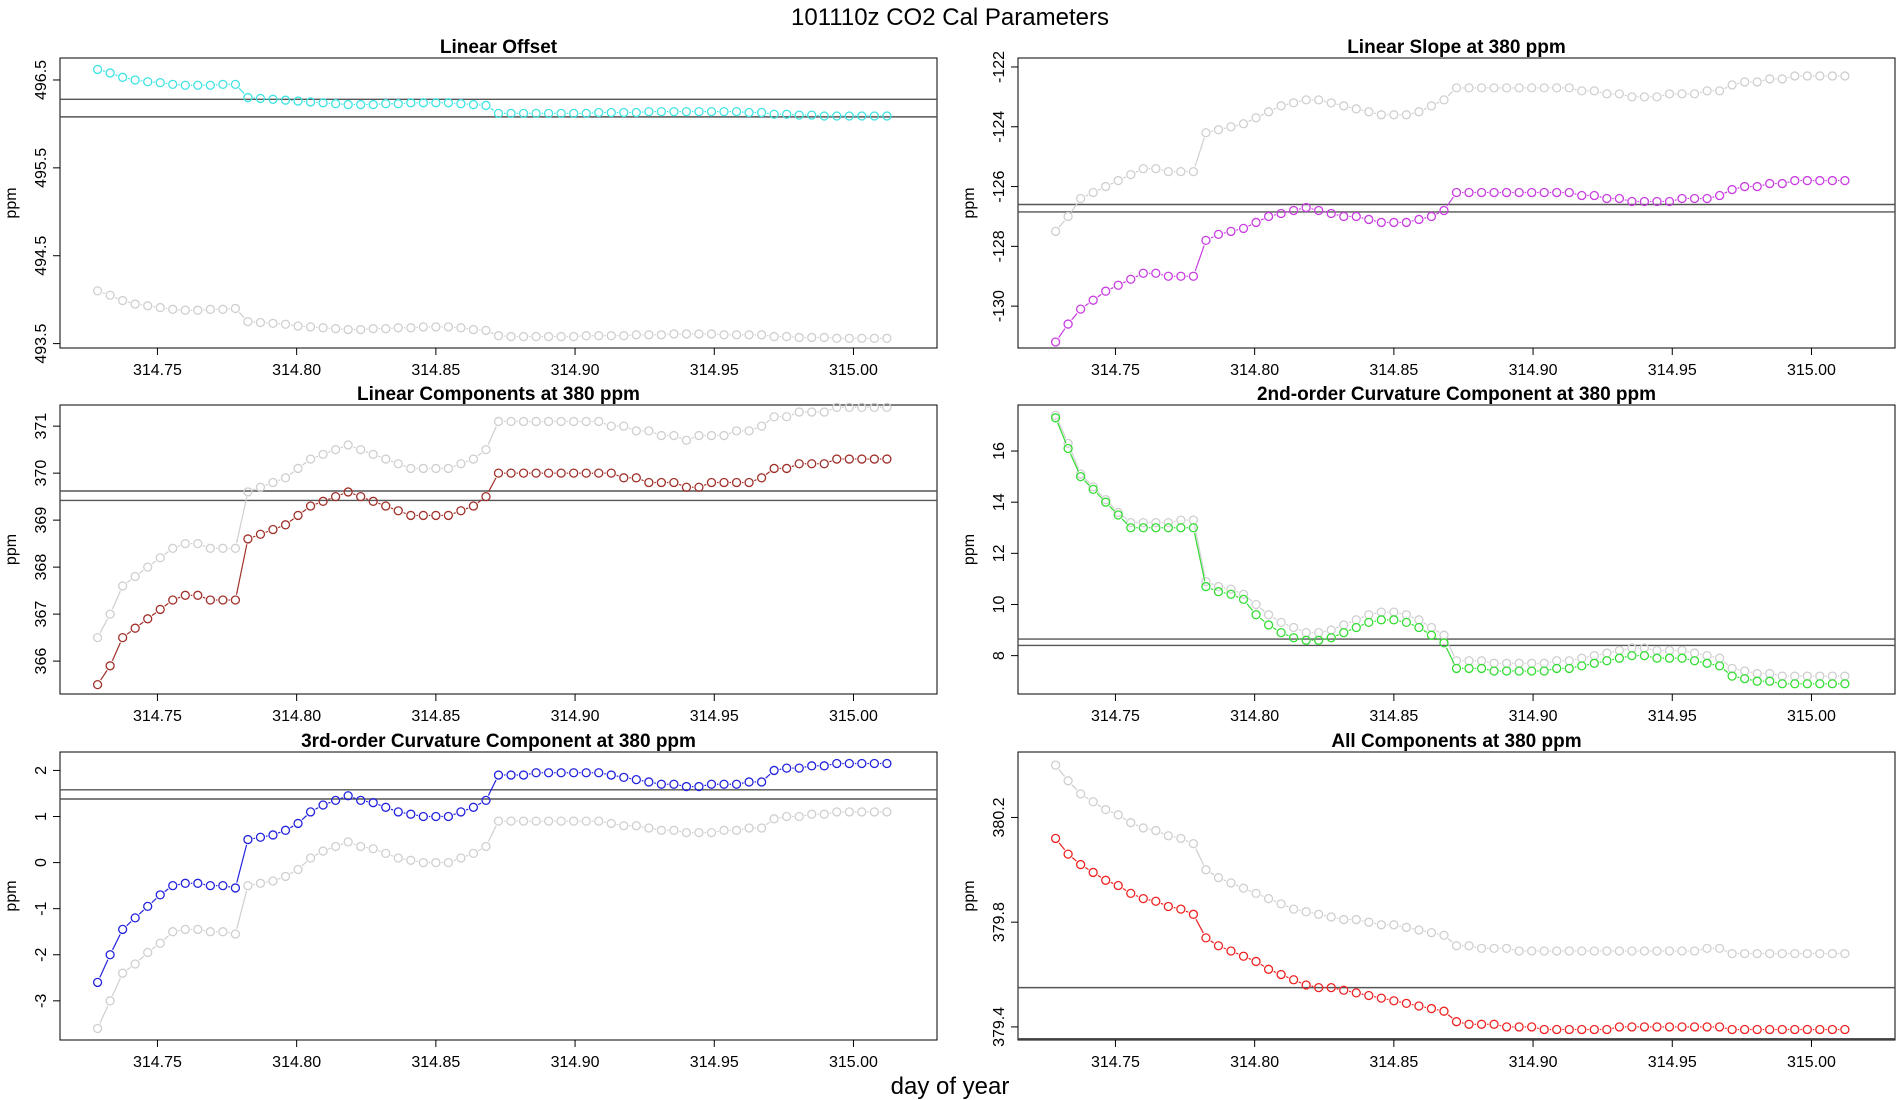 This screenshot has width=1900, height=1100. Describe the element at coordinates (999, 127) in the screenshot. I see `y-tick-label: -124` at that location.